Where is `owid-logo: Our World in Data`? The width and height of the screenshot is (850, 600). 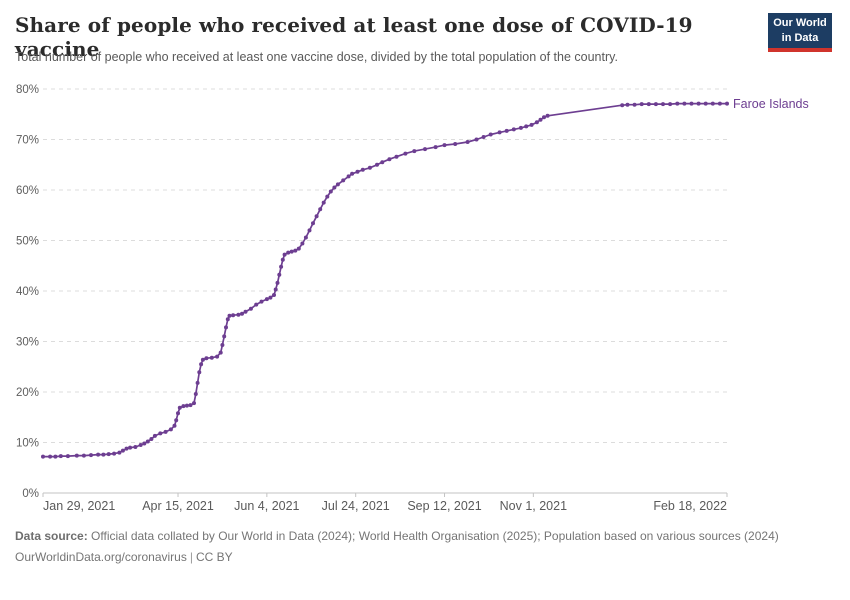
owid-logo: Our World in Data is located at coordinates (800, 32).